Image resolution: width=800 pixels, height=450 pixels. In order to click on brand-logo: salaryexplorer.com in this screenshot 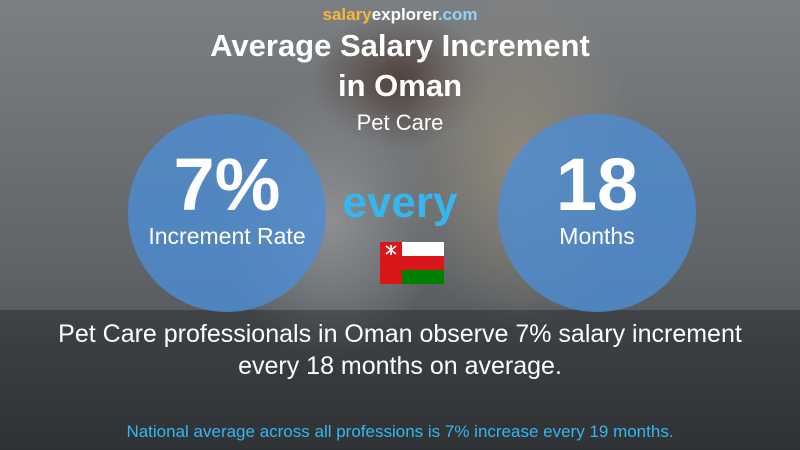, I will do `click(400, 15)`.